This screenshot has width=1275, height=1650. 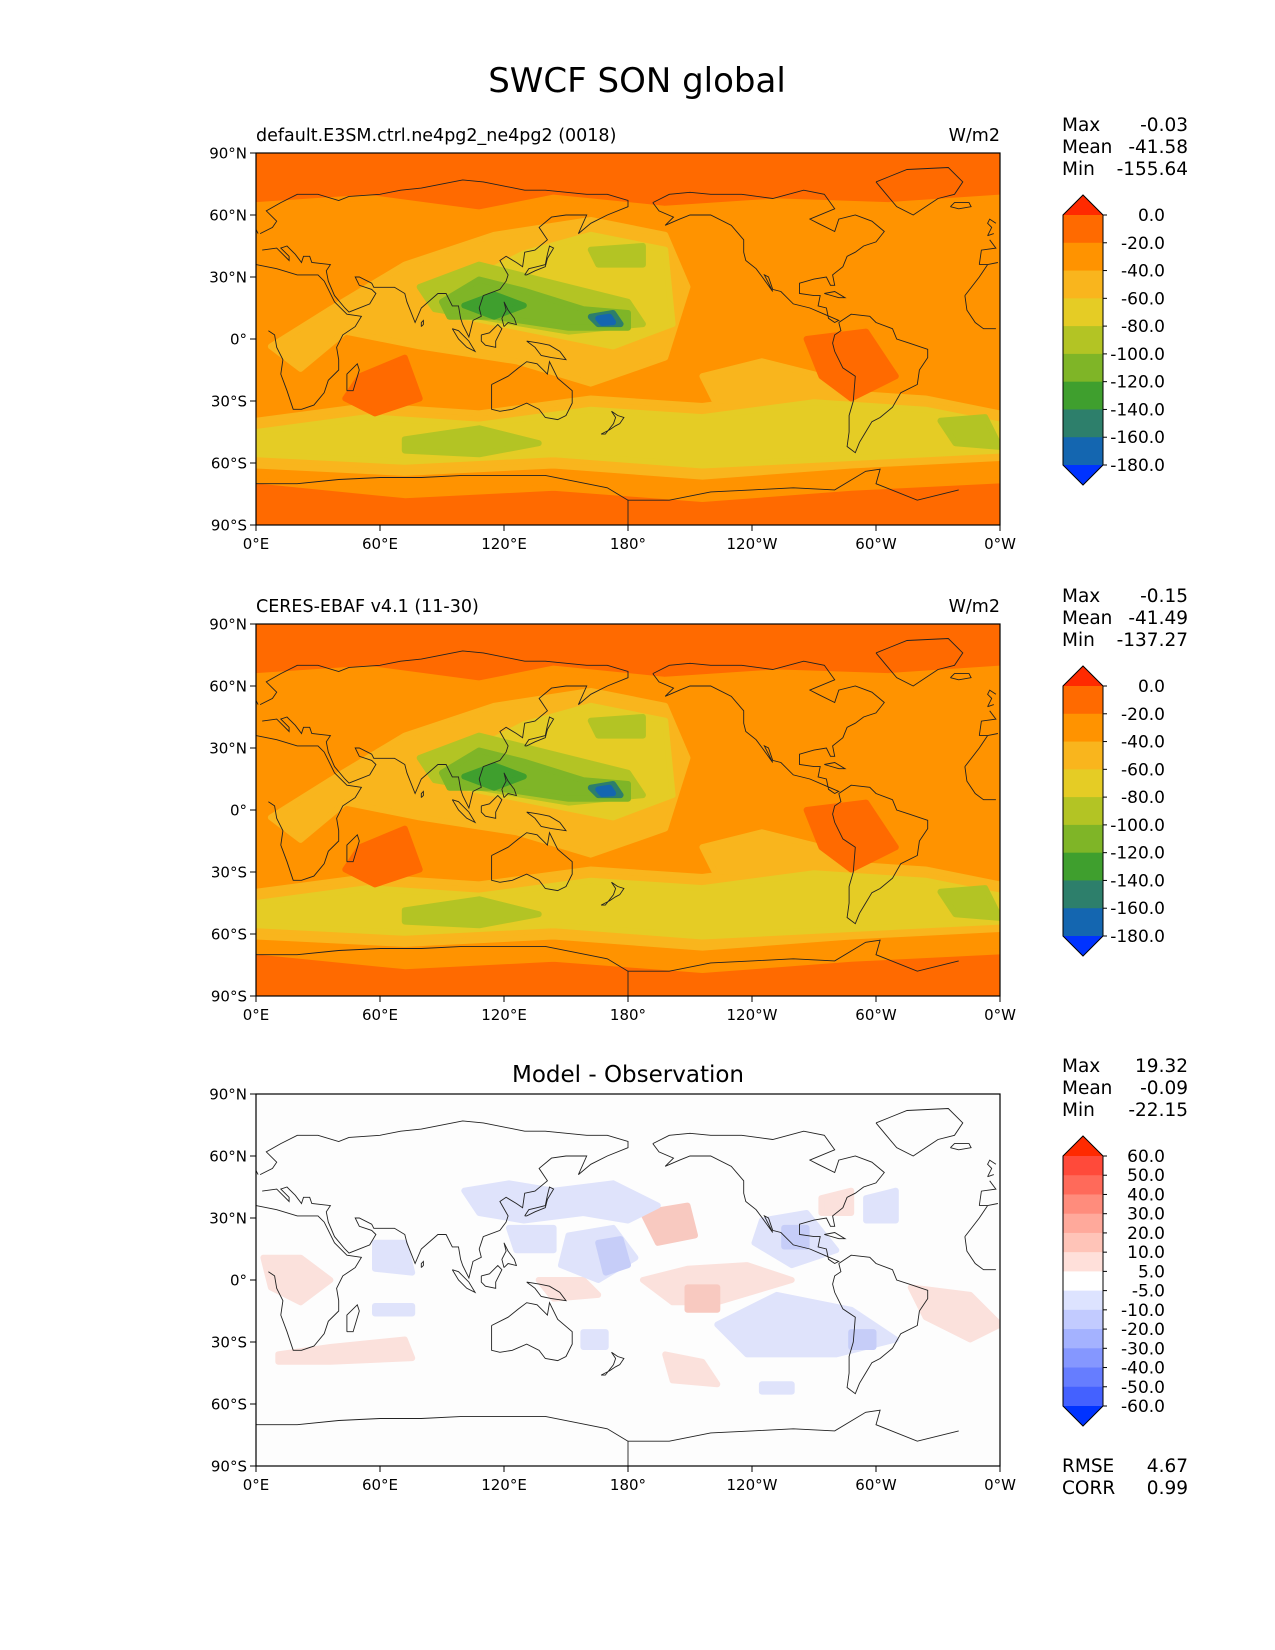 I want to click on stats-block: Max -0.15 Mean -41.49 Min -137.27, so click(x=1125, y=618).